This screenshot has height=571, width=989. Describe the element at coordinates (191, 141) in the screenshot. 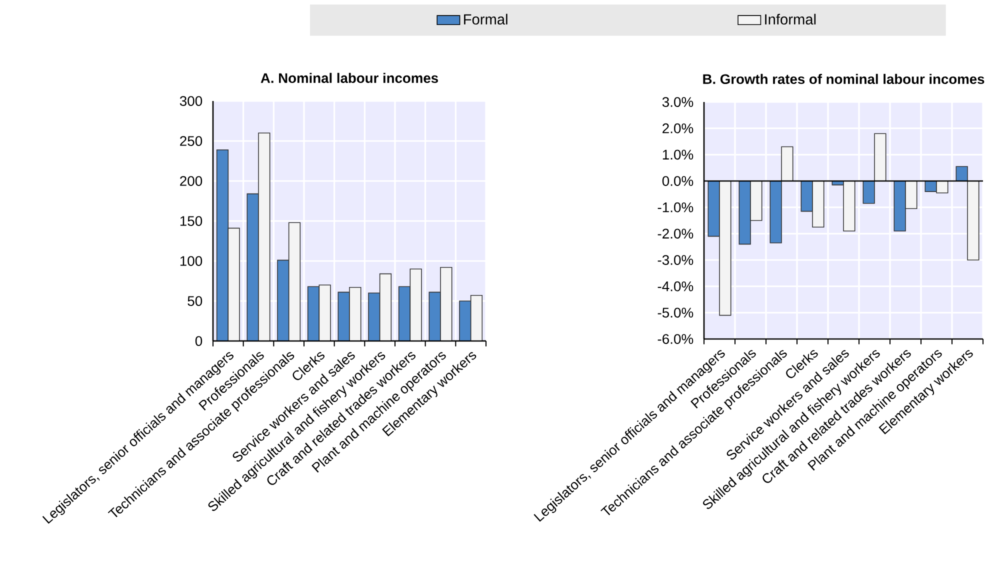

I see `y-tick-label: 250` at that location.